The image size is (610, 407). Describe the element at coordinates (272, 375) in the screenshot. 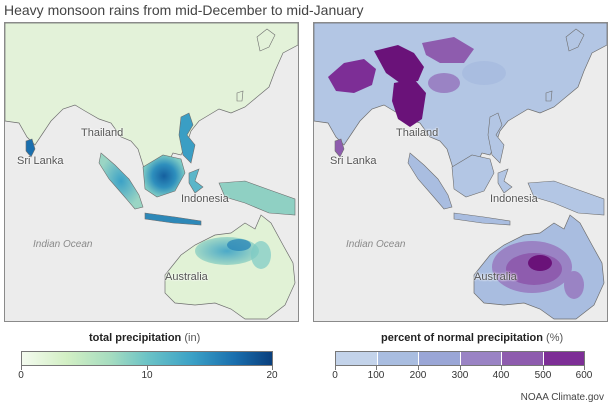

I see `legend-left-tick-label: 20` at that location.